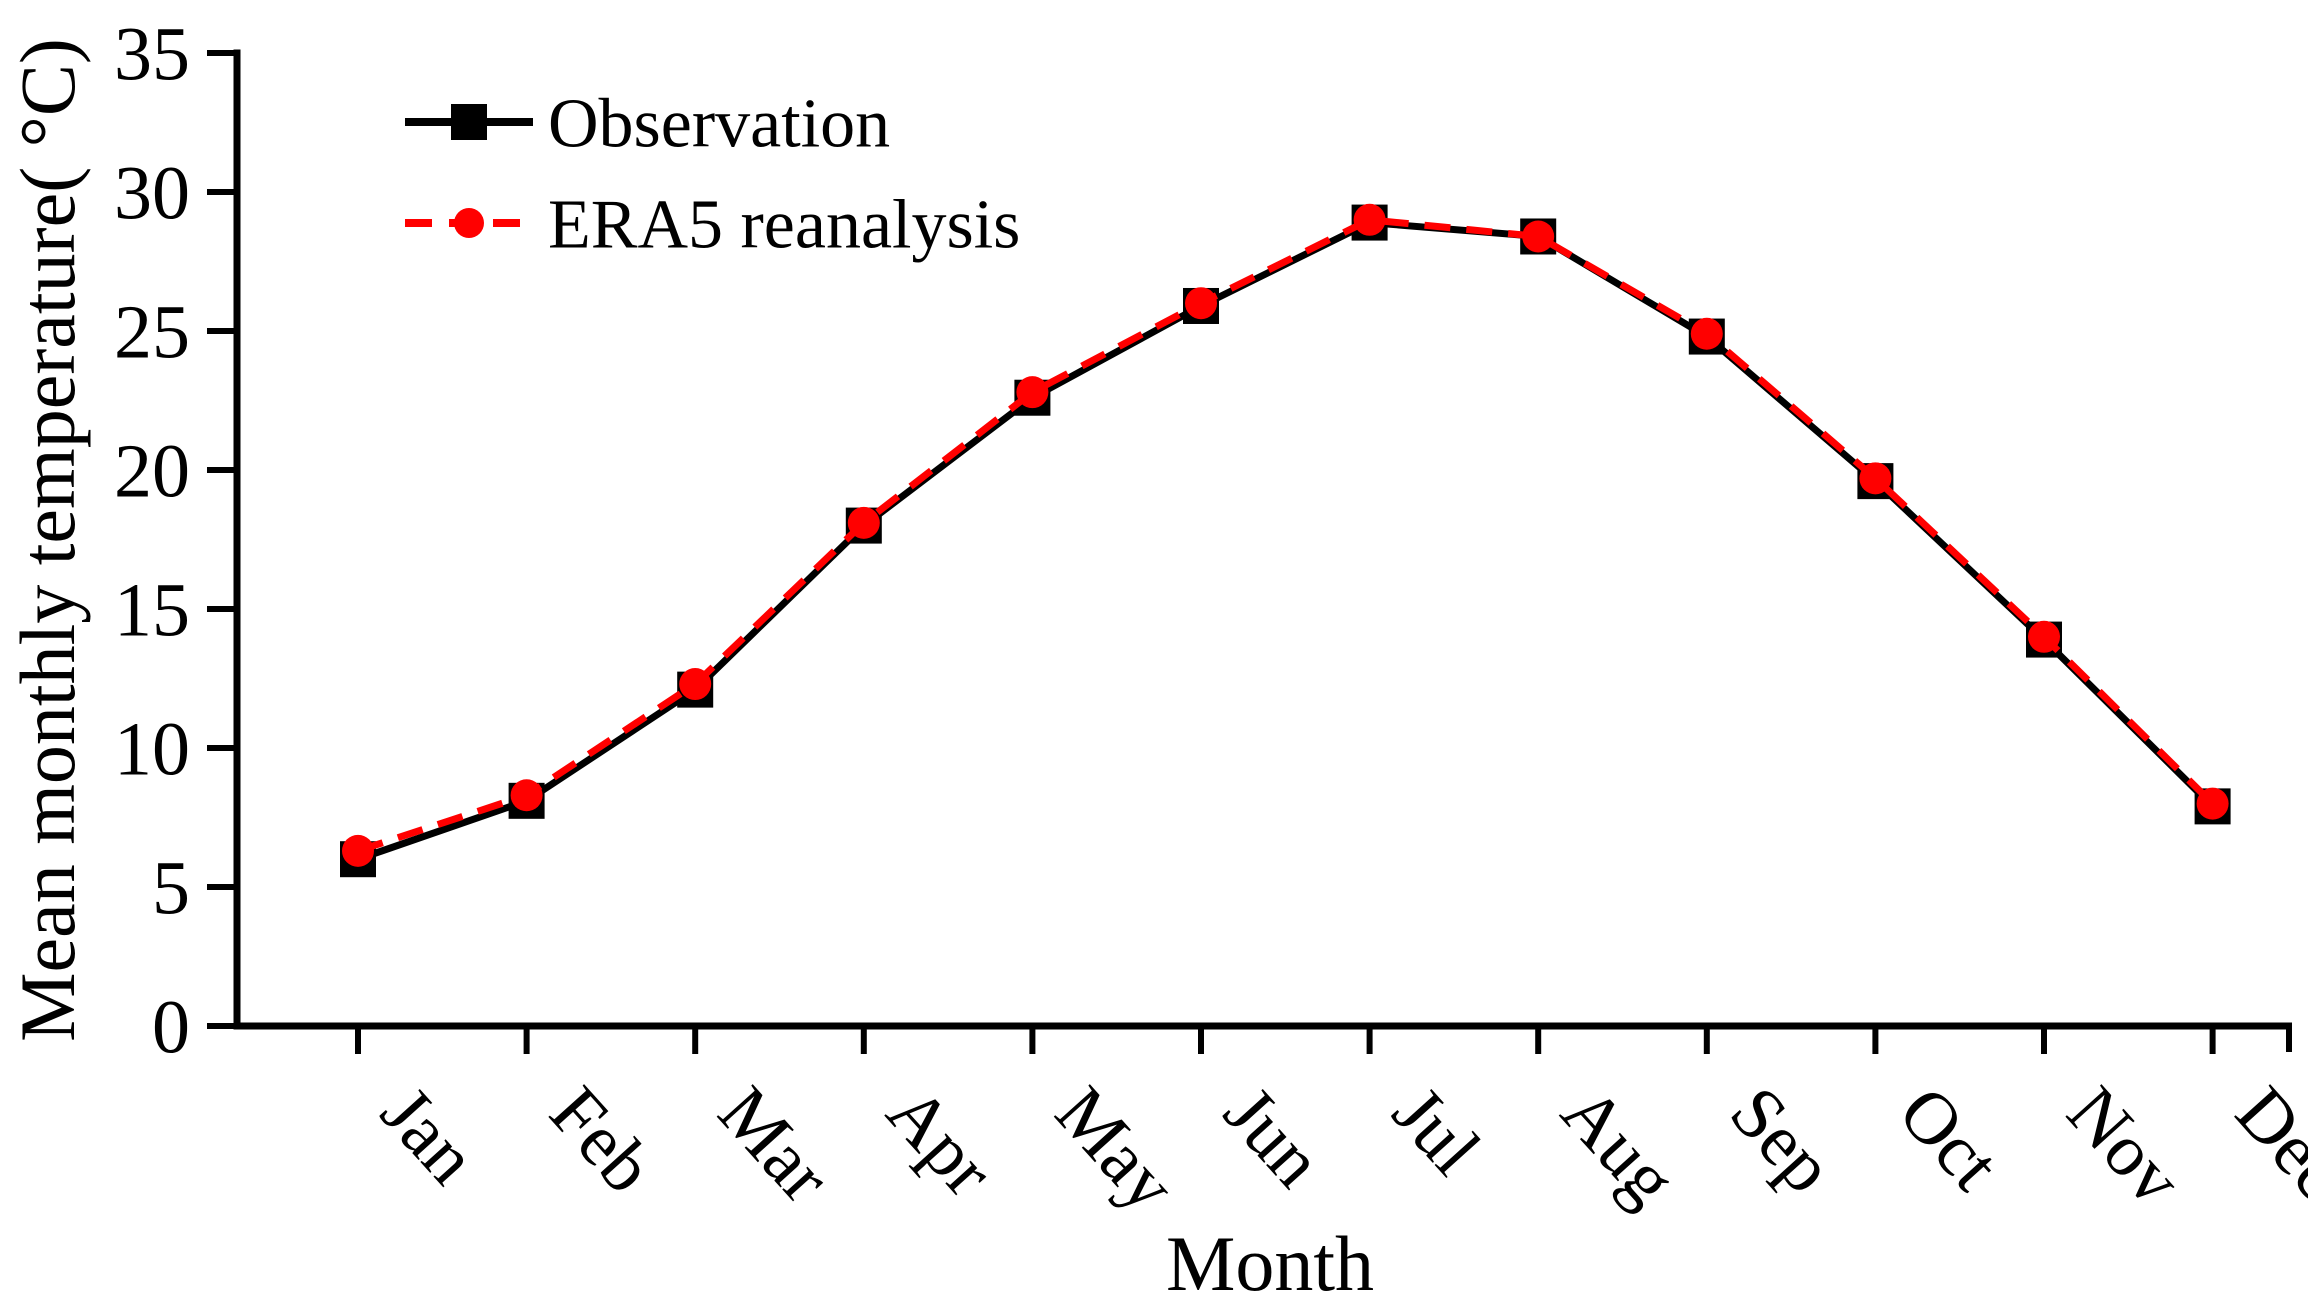 Image resolution: width=2308 pixels, height=1303 pixels. Describe the element at coordinates (469, 223) in the screenshot. I see `legend-circle-marker-icon` at that location.